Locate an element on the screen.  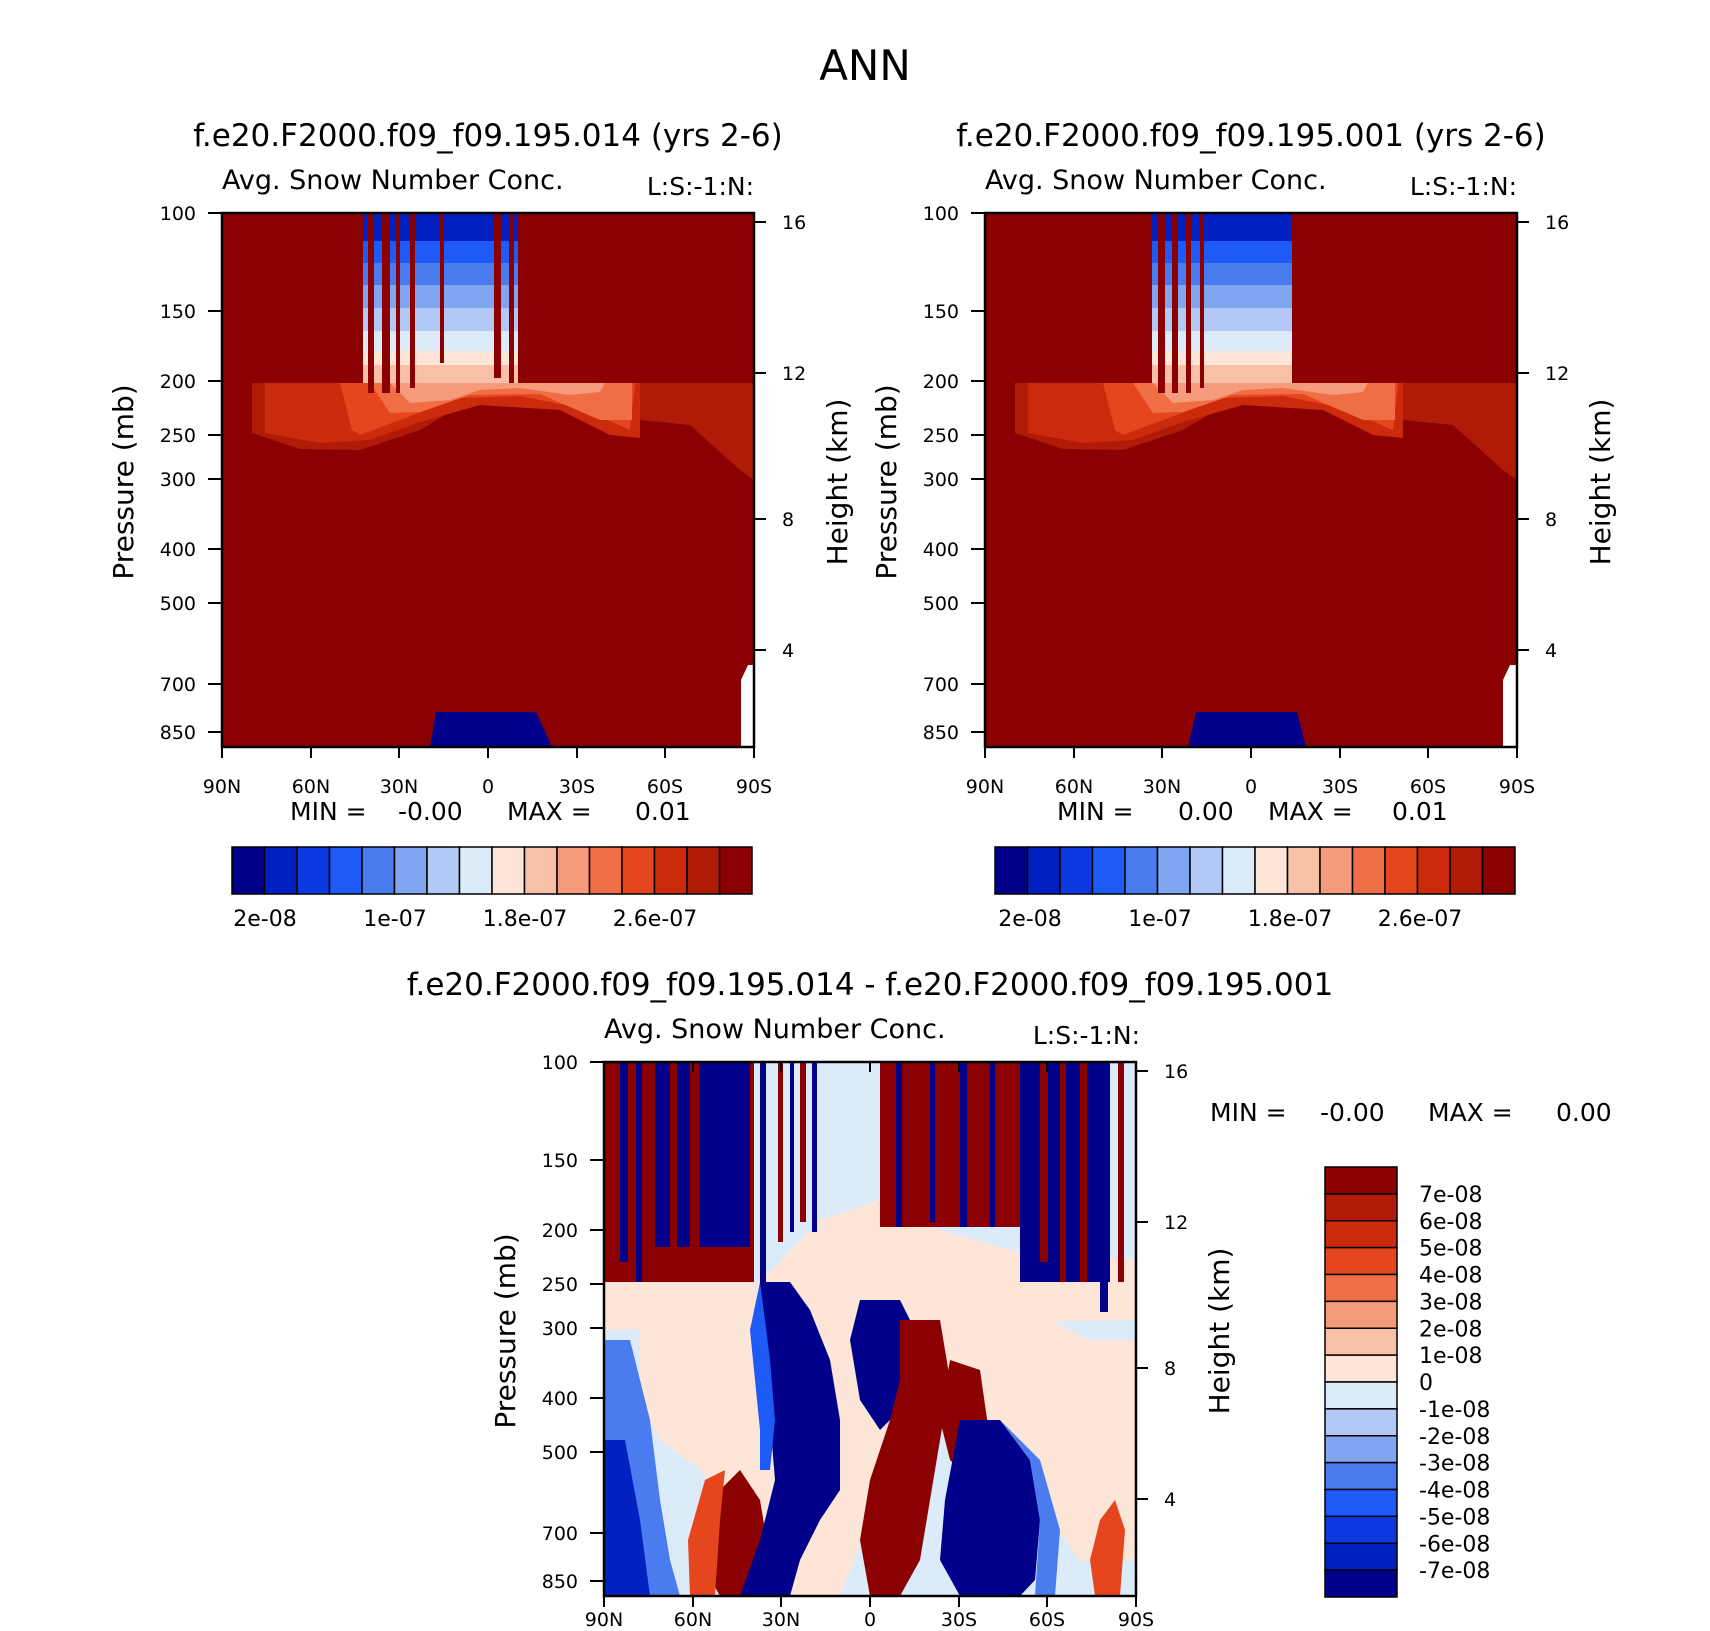
surface-blue-patch is located at coordinates (1247, 729).